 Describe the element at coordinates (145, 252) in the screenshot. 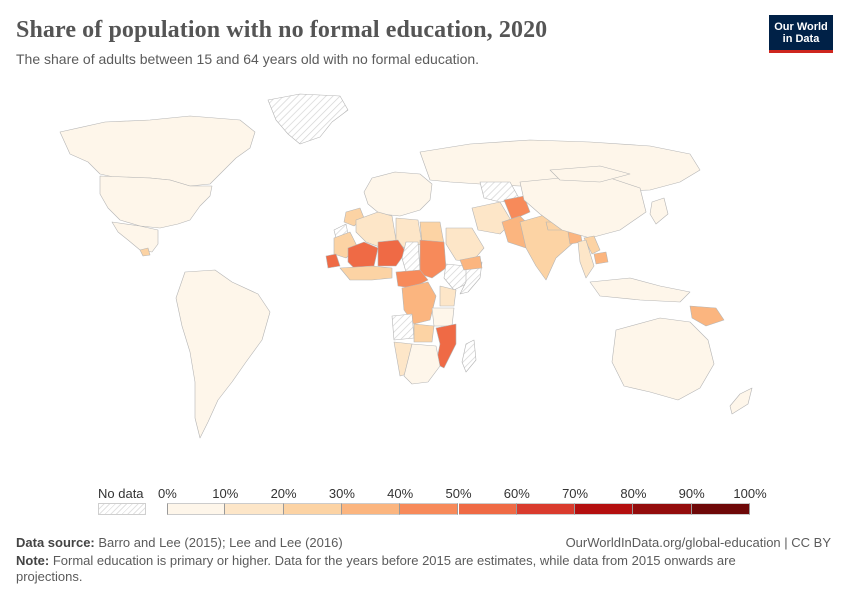

I see `country-guatemala` at that location.